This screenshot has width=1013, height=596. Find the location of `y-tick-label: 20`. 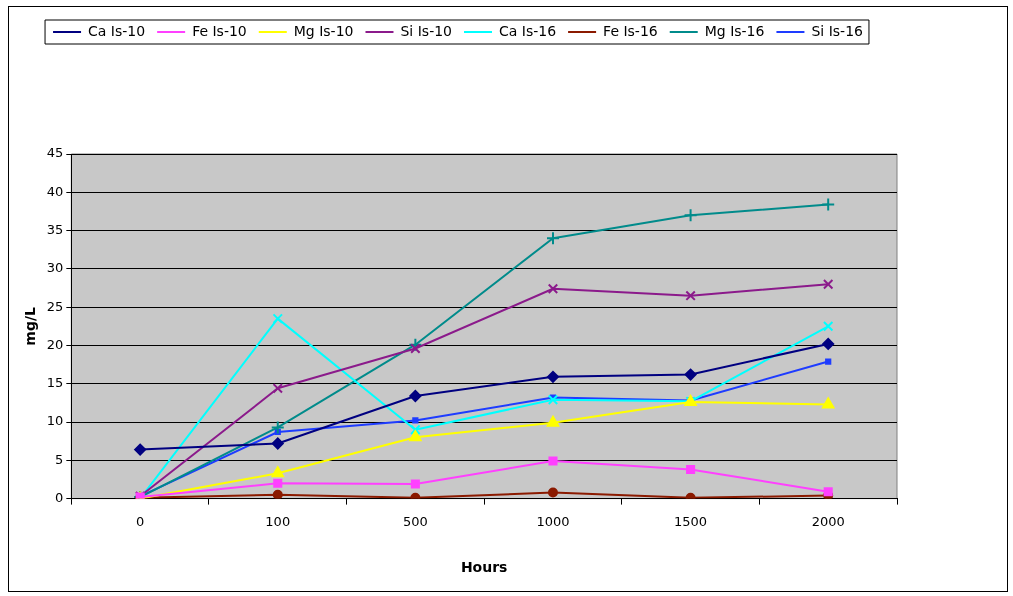

y-tick-label: 20 is located at coordinates (55, 344).